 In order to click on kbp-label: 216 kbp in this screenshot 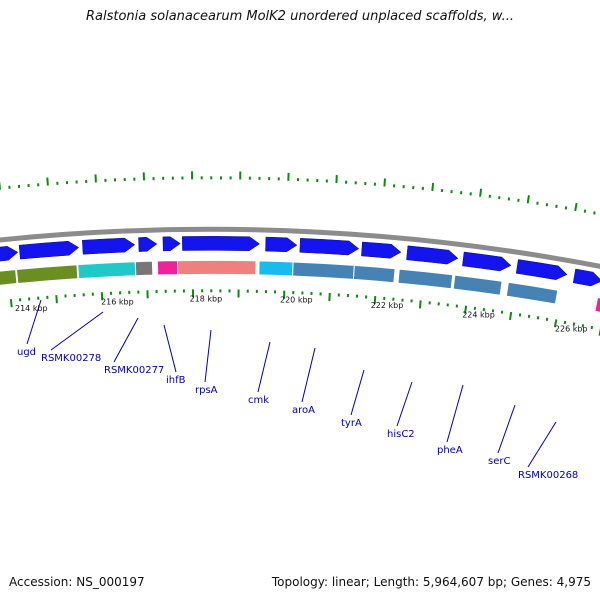, I will do `click(117, 301)`.